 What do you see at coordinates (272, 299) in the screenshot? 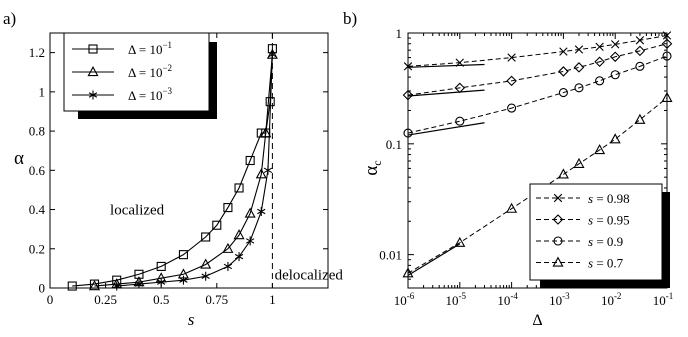
I see `panel-a-x-tick-label: 1` at bounding box center [272, 299].